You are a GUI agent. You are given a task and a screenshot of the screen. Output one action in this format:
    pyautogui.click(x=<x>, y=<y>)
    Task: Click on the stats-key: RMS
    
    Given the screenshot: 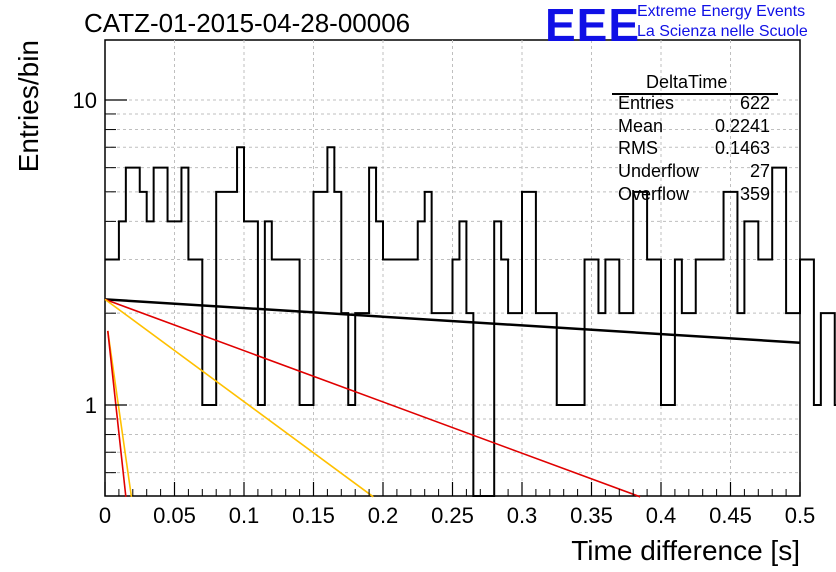 What is the action you would take?
    pyautogui.click(x=638, y=148)
    